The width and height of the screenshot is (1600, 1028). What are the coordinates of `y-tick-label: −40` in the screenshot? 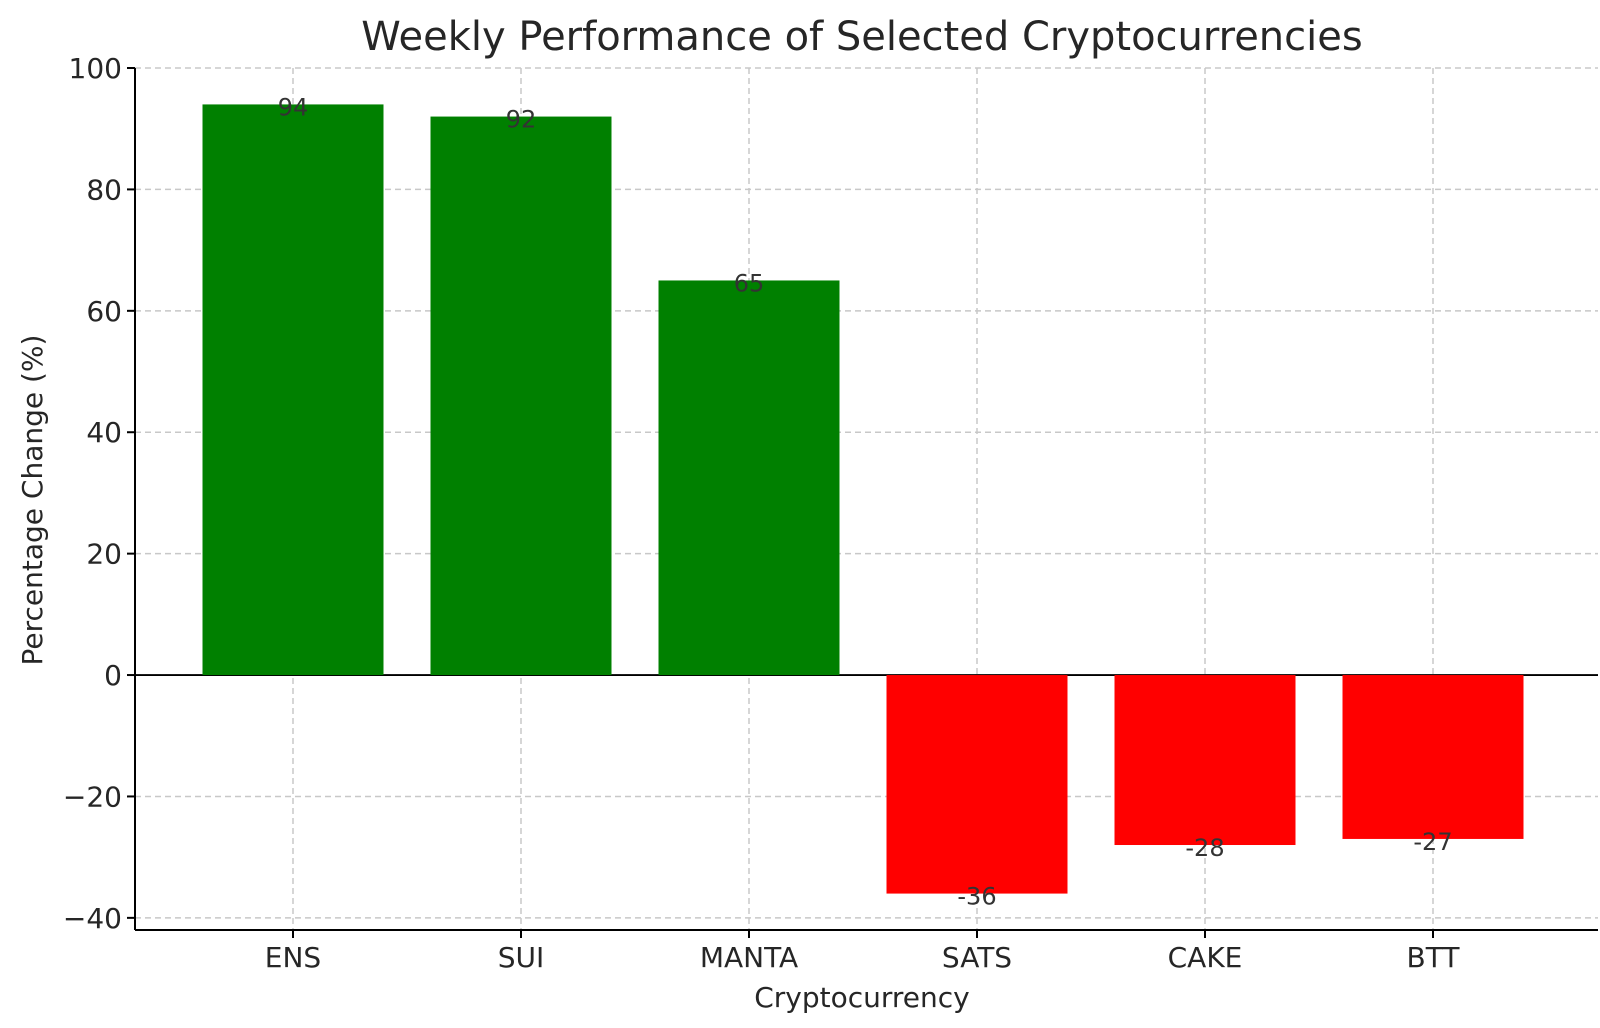 It's located at (92, 918).